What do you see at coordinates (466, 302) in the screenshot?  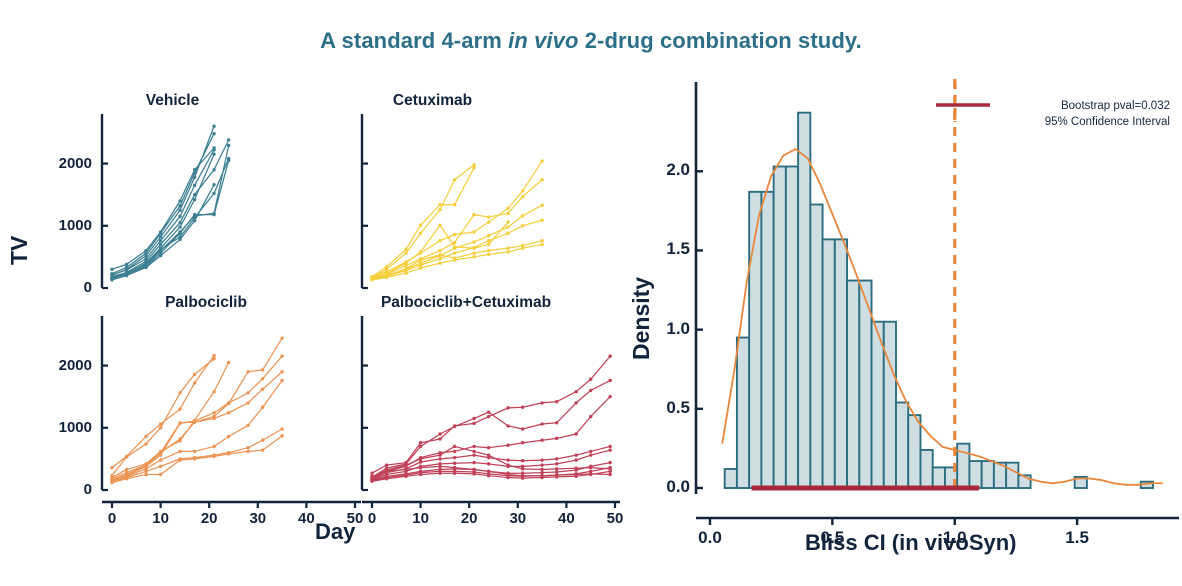 I see `subplot-title-combination: Palbociclib+Cetuximab` at bounding box center [466, 302].